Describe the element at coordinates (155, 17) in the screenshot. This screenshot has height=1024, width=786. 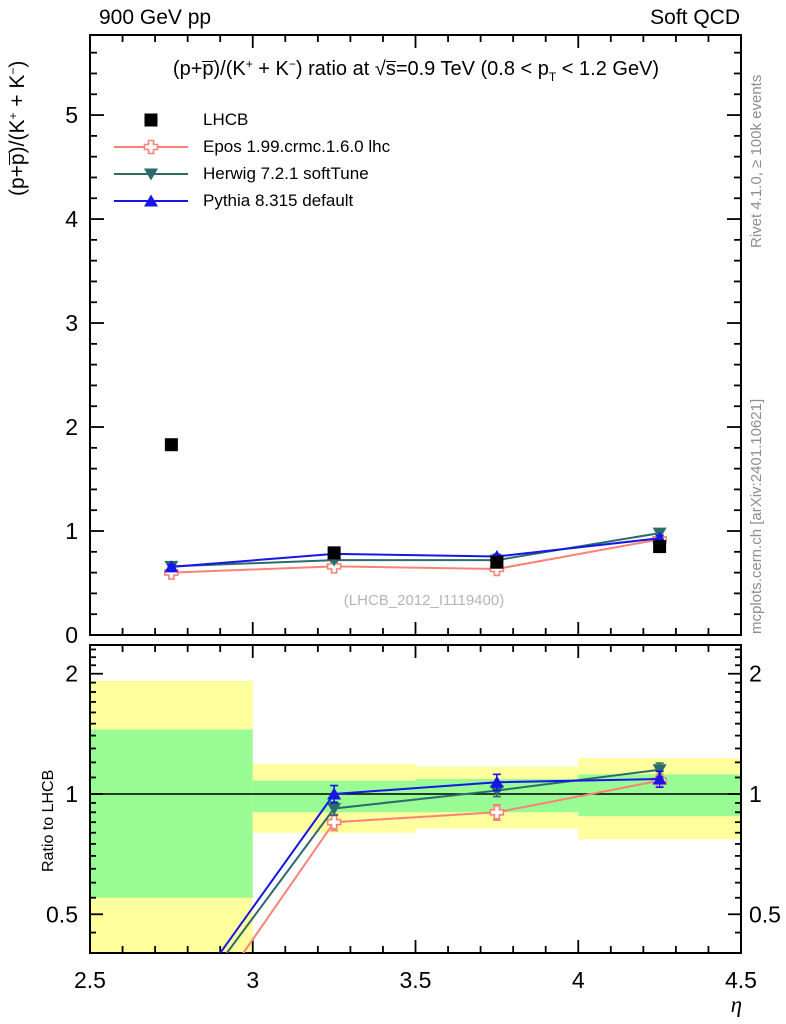
I see `beam-energy-label: 900 GeV pp` at that location.